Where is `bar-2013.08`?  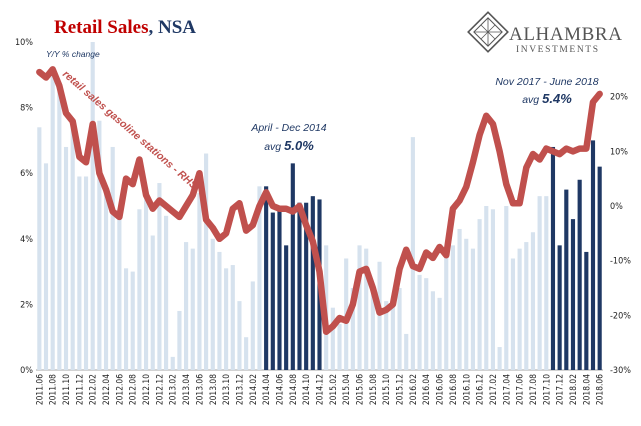 bar-2013.08 is located at coordinates (212, 304).